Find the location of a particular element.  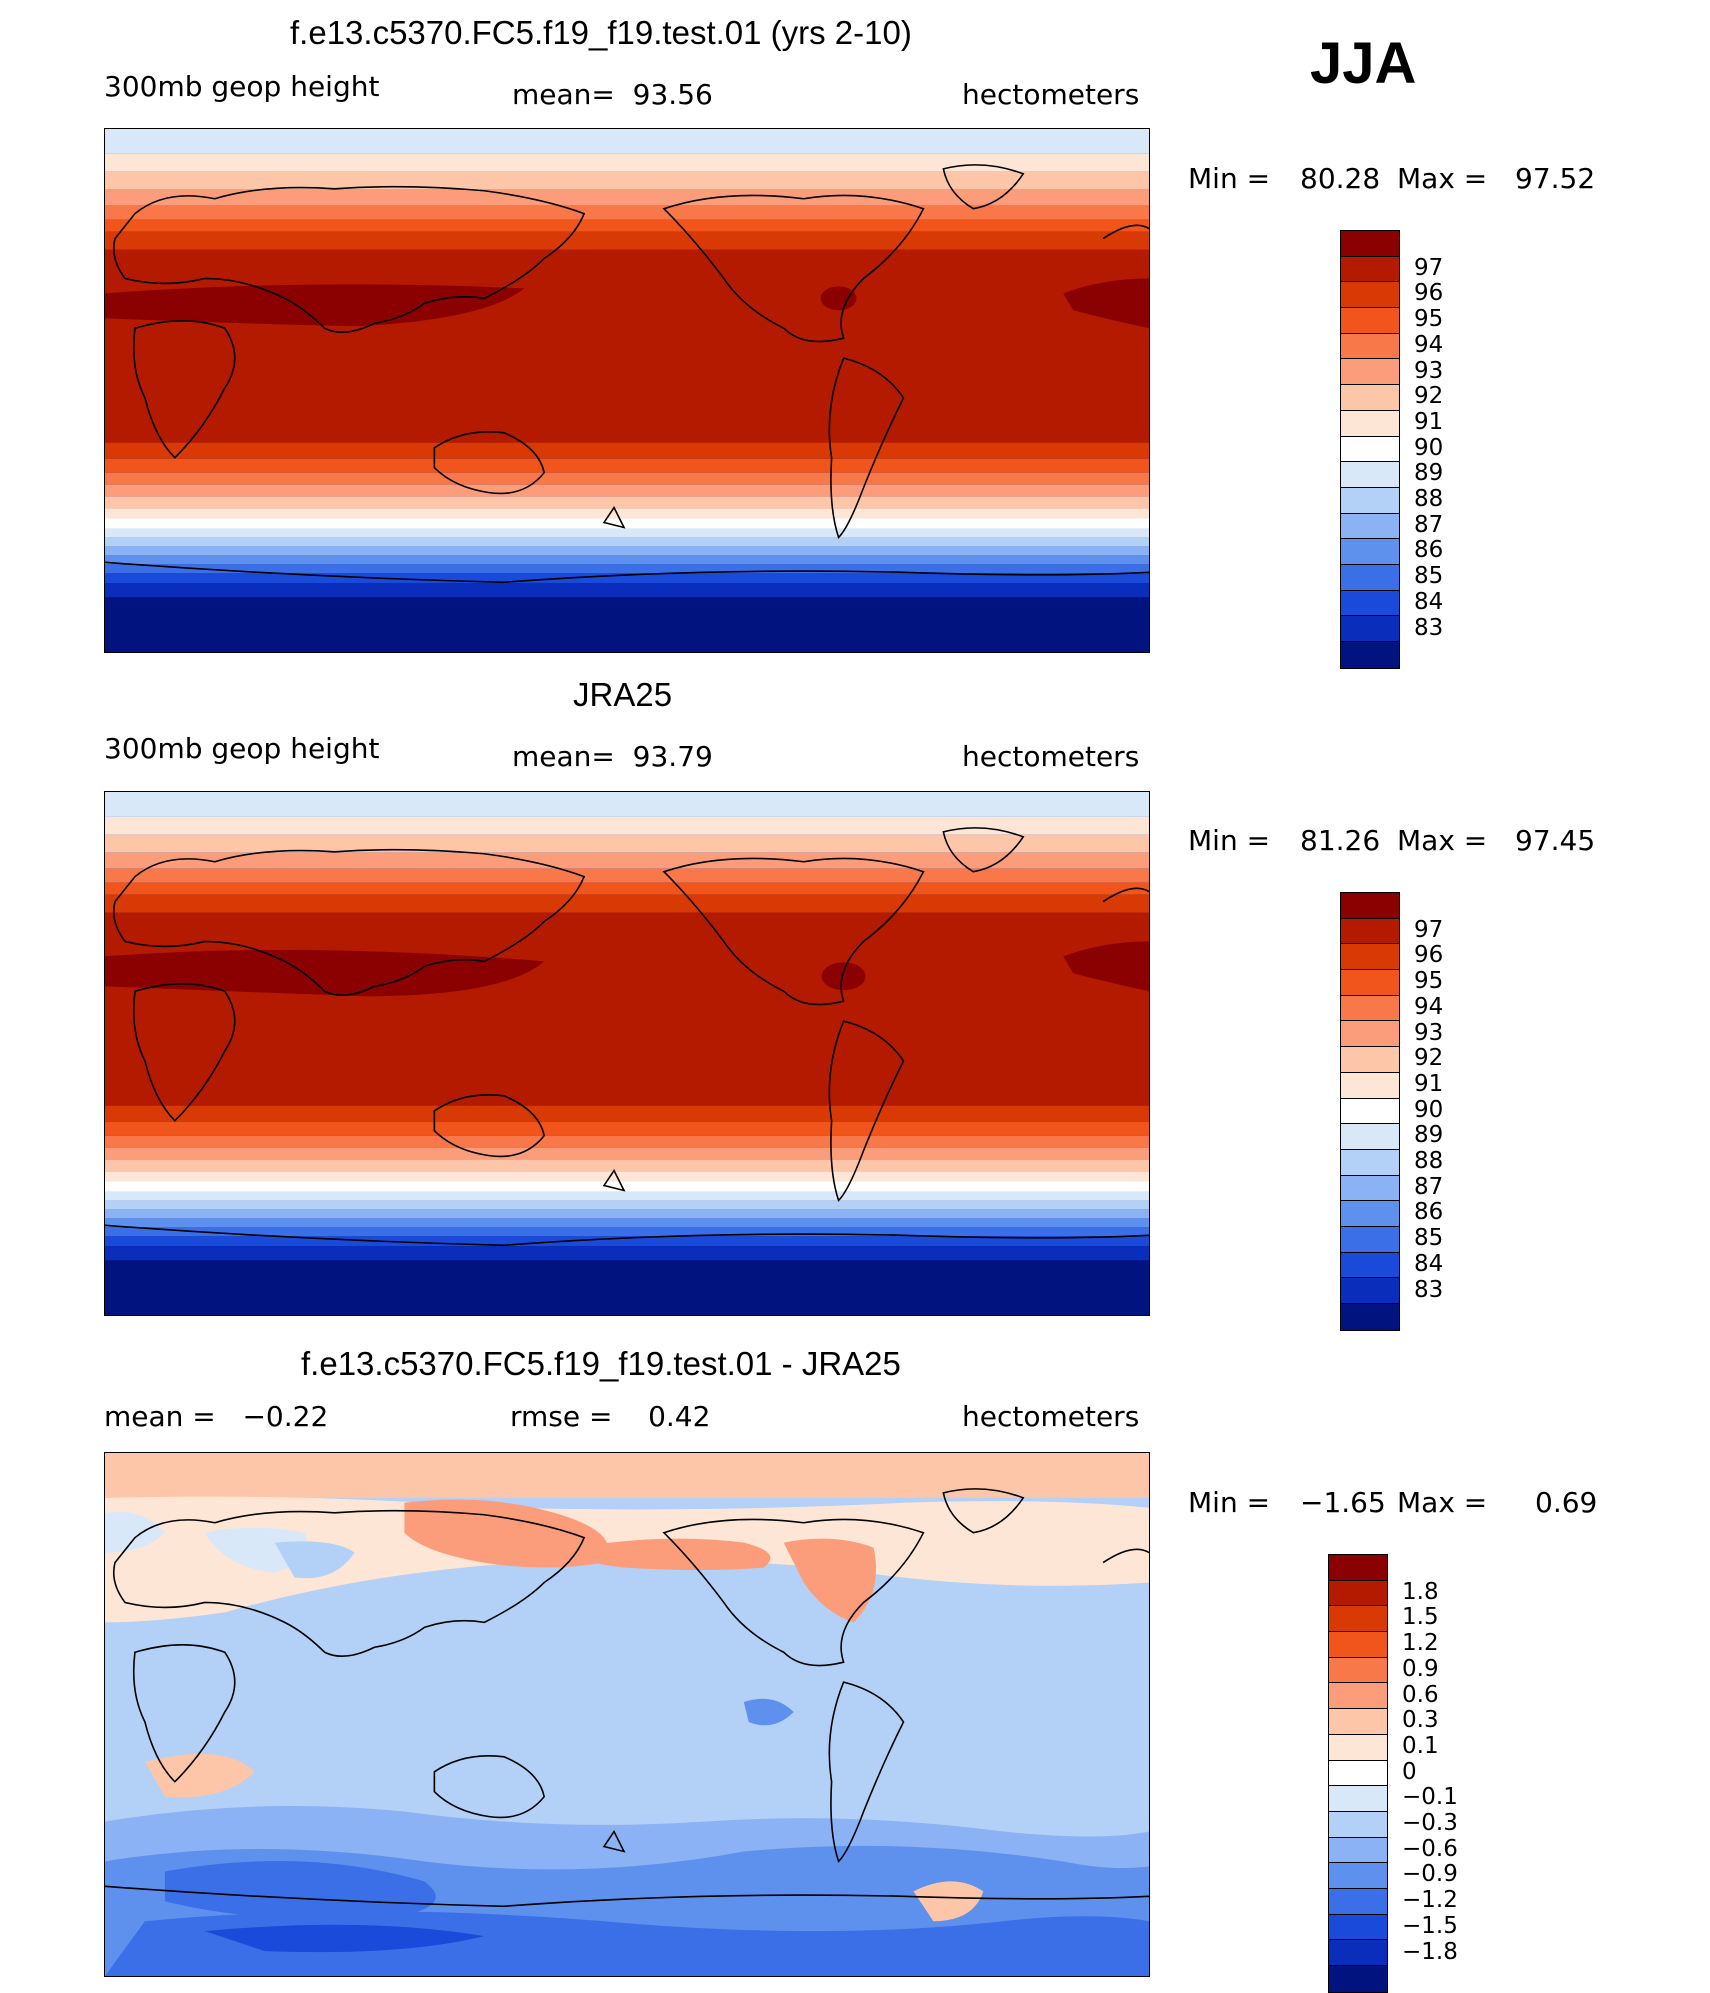

colorbar-tick-label: −1.5 is located at coordinates (1430, 1925).